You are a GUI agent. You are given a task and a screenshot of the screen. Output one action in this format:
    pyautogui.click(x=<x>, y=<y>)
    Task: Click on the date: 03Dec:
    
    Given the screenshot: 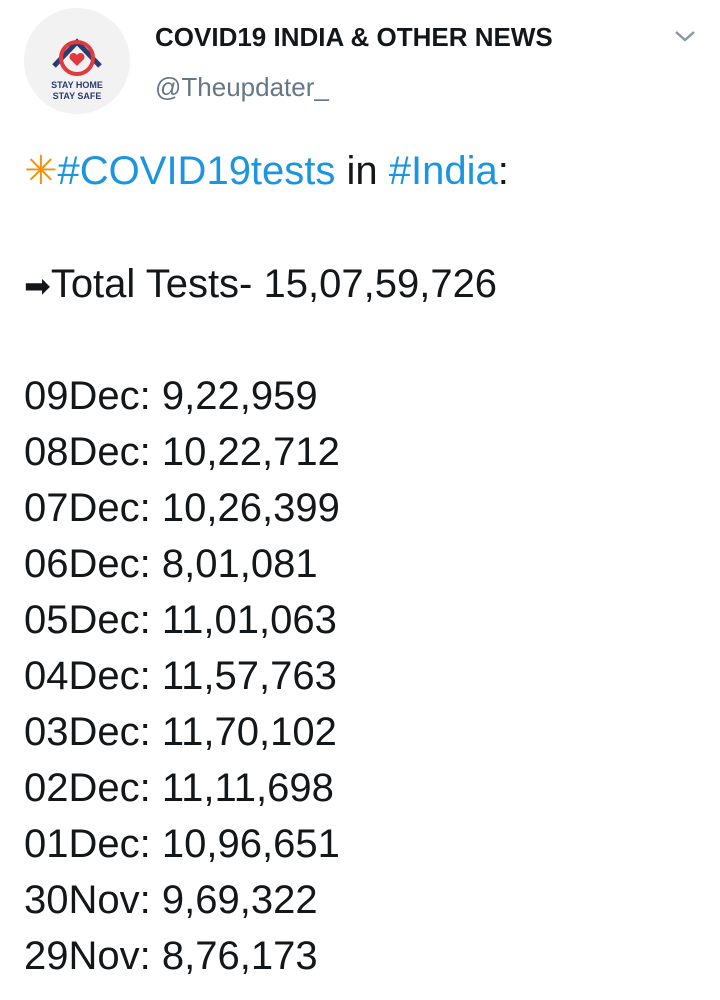 What is the action you would take?
    pyautogui.click(x=87, y=732)
    